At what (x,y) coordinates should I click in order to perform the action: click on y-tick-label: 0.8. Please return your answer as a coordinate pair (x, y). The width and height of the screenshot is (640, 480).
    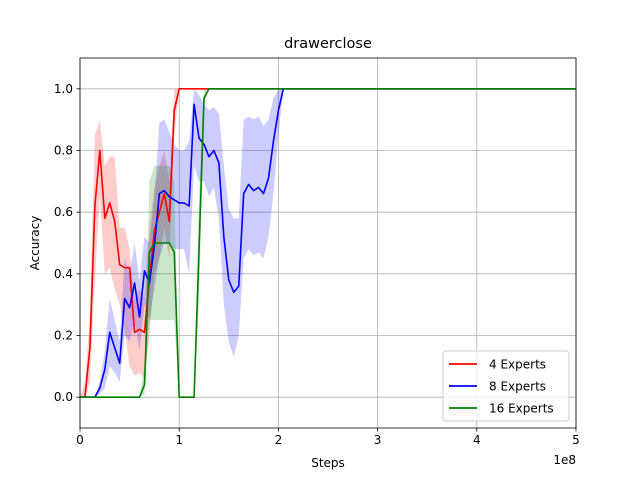
    Looking at the image, I should click on (63, 151).